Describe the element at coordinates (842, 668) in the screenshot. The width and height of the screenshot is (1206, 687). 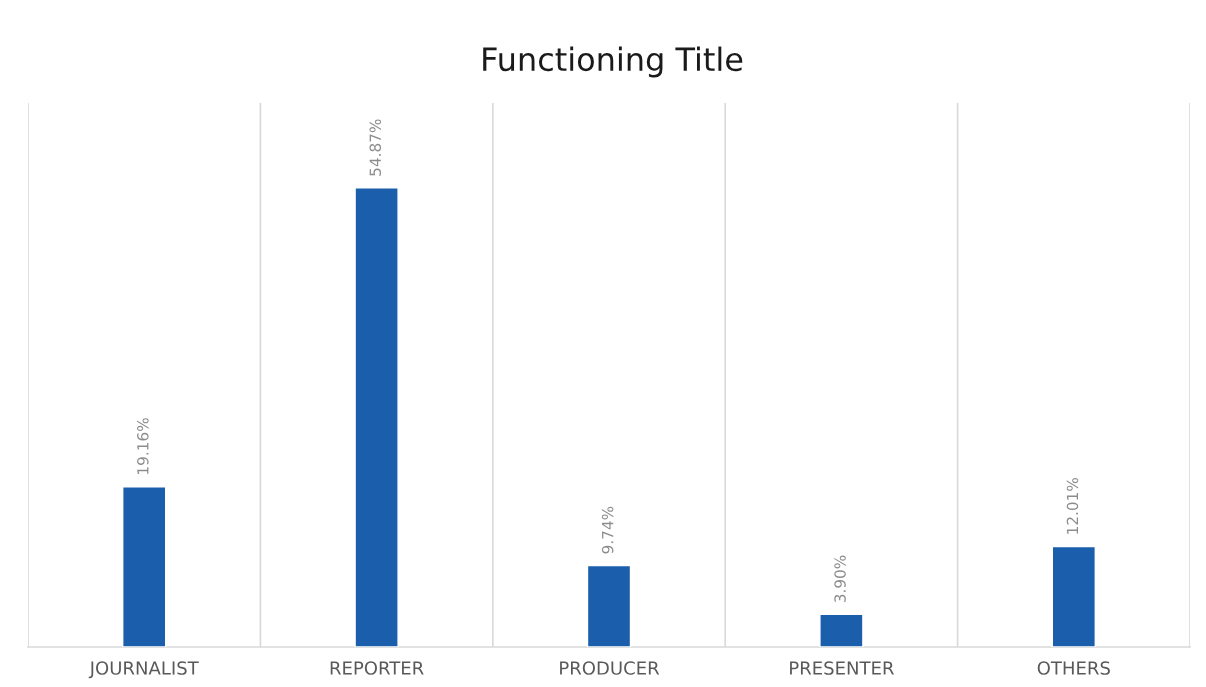
I see `x-tick-label: PRESENTER` at that location.